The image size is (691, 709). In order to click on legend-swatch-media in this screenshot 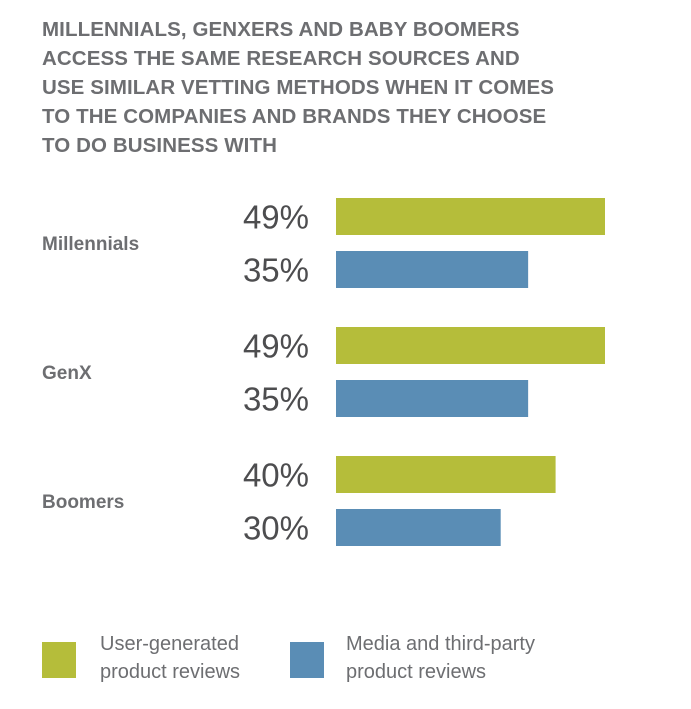, I will do `click(307, 660)`.